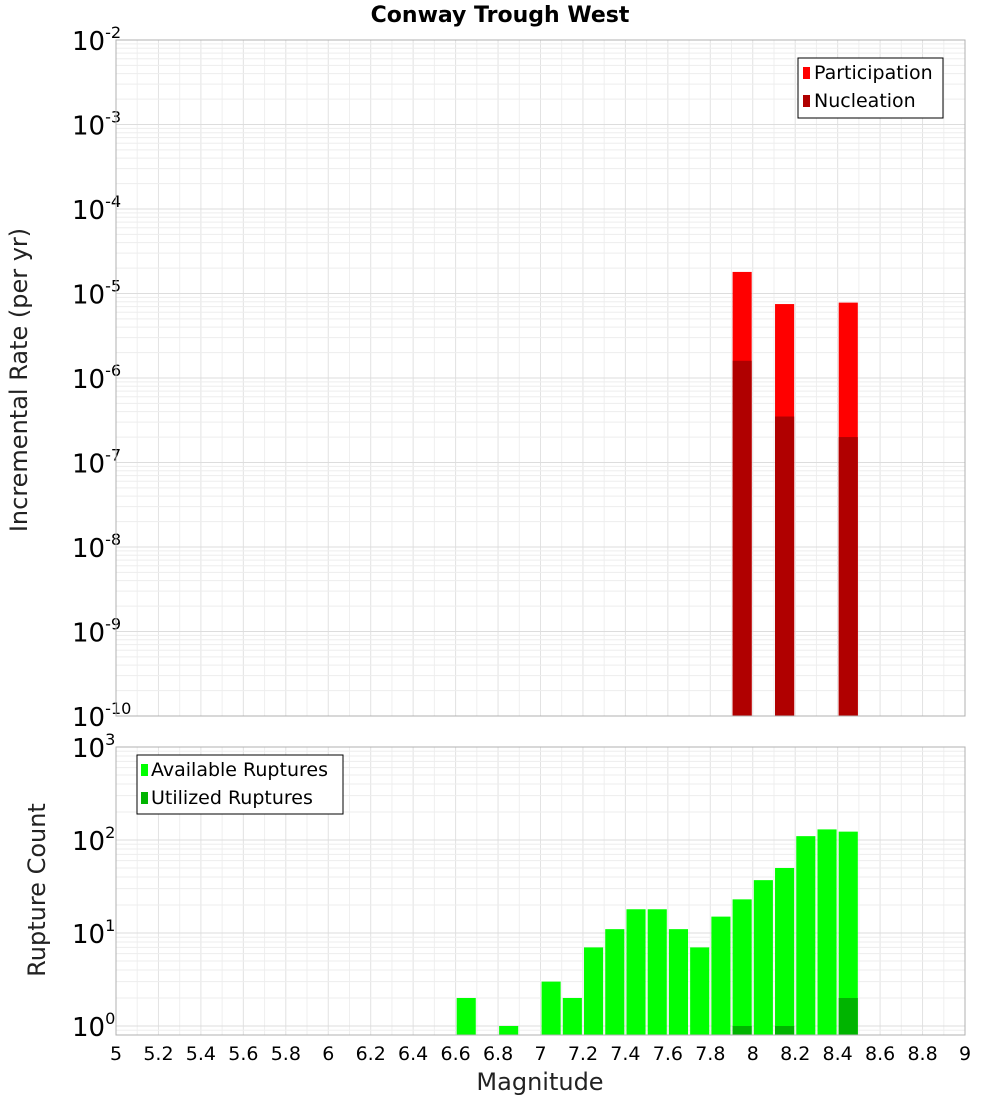 The width and height of the screenshot is (1000, 1100). I want to click on legend-swatch-nucleation, so click(806, 101).